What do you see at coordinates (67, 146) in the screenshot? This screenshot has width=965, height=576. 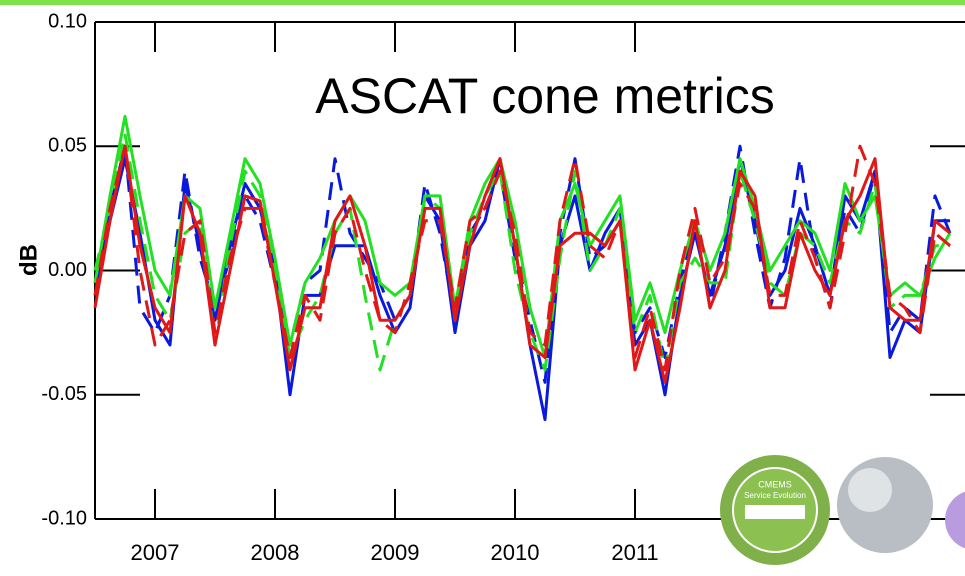 I see `y-tick-label: 0.05` at bounding box center [67, 146].